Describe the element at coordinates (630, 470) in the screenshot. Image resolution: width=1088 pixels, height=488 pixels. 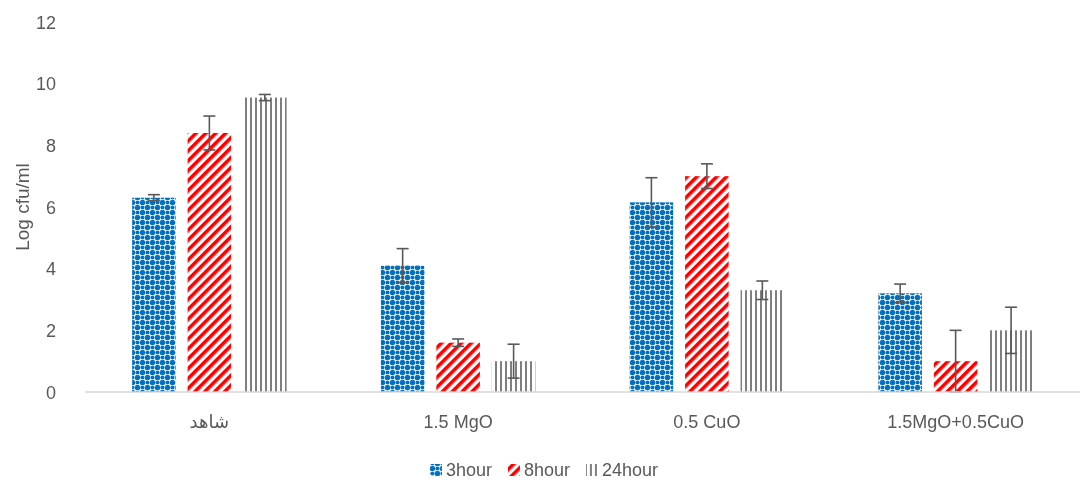
I see `legend-label: 24hour` at that location.